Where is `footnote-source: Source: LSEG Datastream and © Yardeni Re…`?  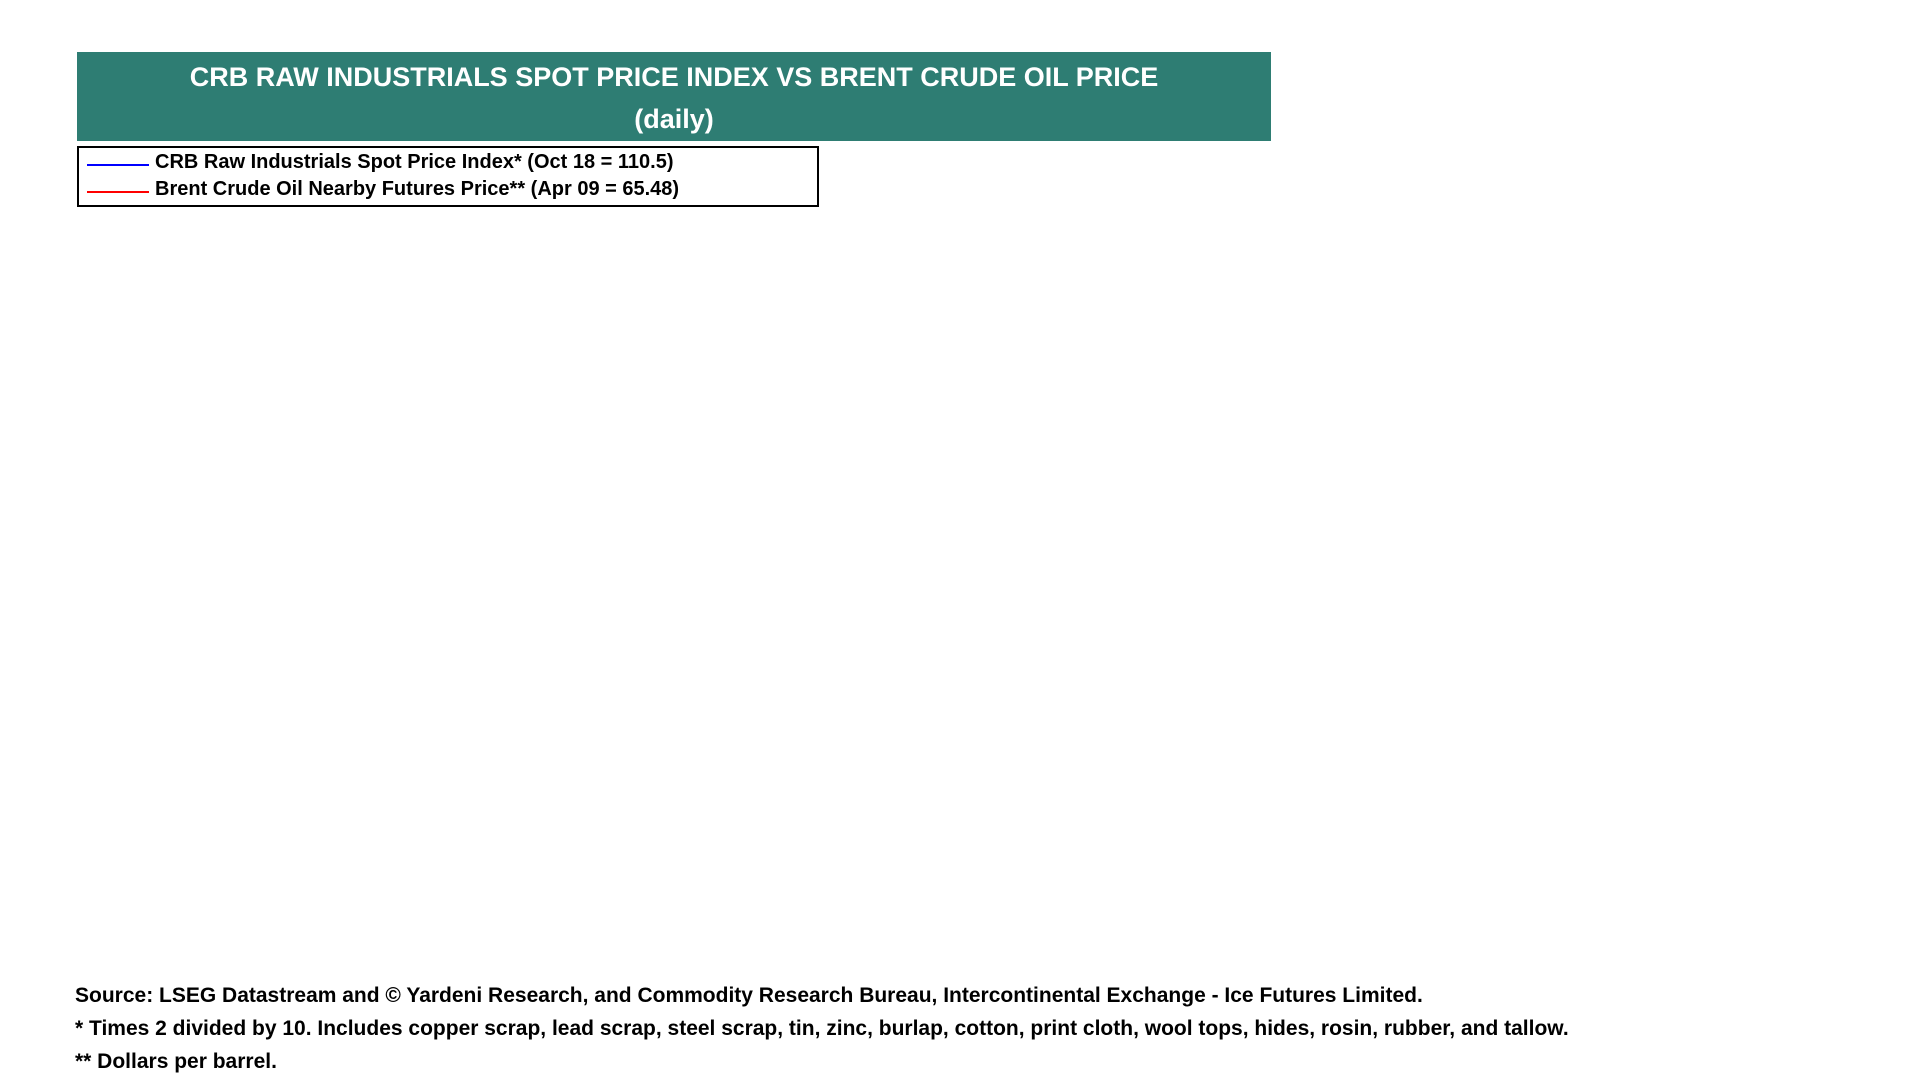
footnote-source: Source: LSEG Datastream and © Yardeni Re… is located at coordinates (749, 995).